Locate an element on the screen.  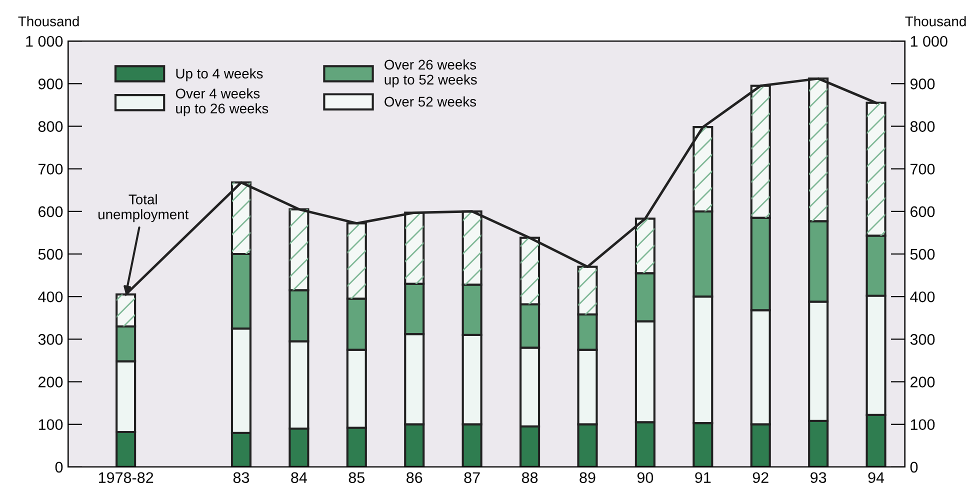
x-tick-label: 84 is located at coordinates (299, 478).